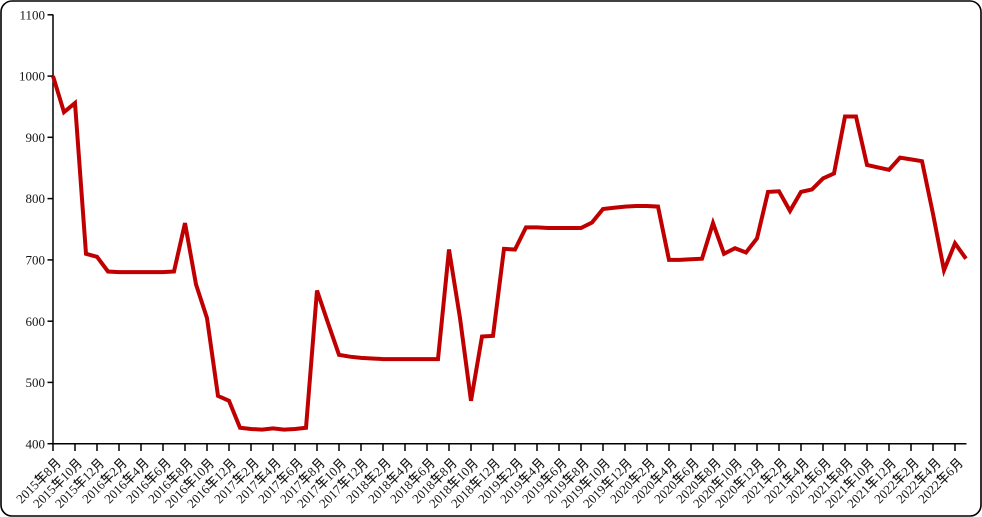  I want to click on svg-text: 400, so click(36, 443).